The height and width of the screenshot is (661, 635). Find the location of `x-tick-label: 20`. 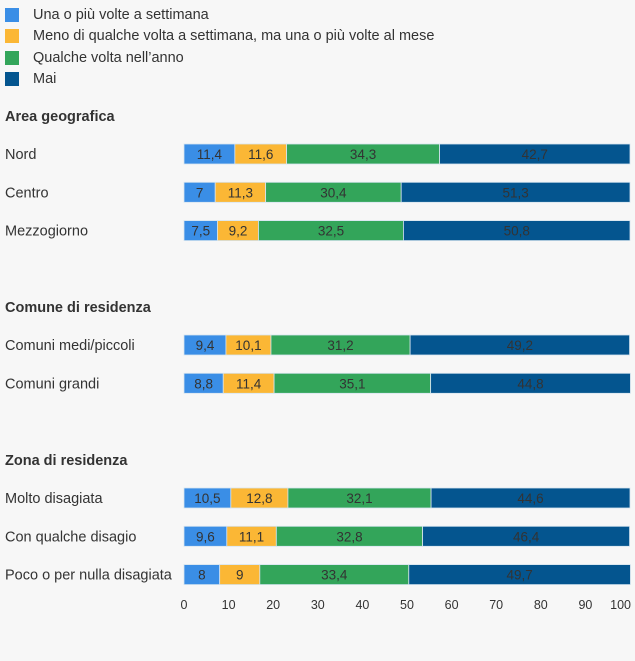

x-tick-label: 20 is located at coordinates (273, 605).